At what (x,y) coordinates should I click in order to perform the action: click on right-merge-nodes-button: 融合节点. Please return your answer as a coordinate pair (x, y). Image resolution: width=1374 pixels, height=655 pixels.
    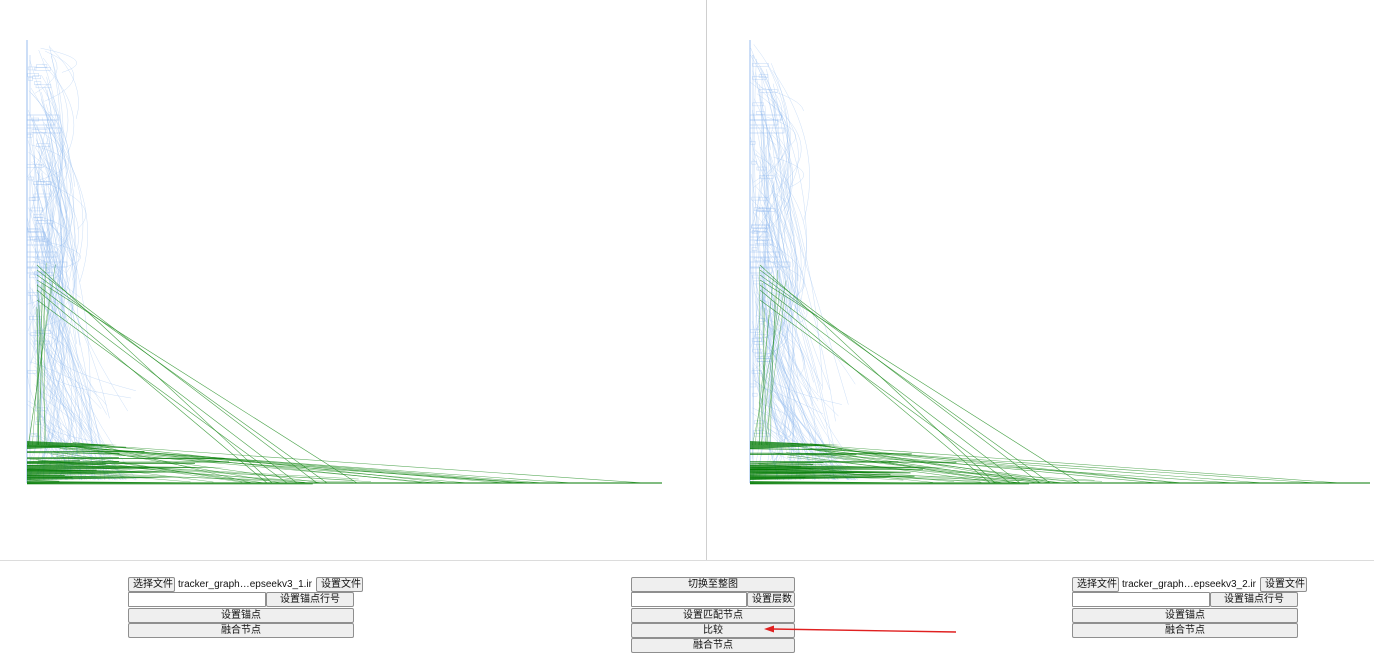
    Looking at the image, I should click on (1185, 630).